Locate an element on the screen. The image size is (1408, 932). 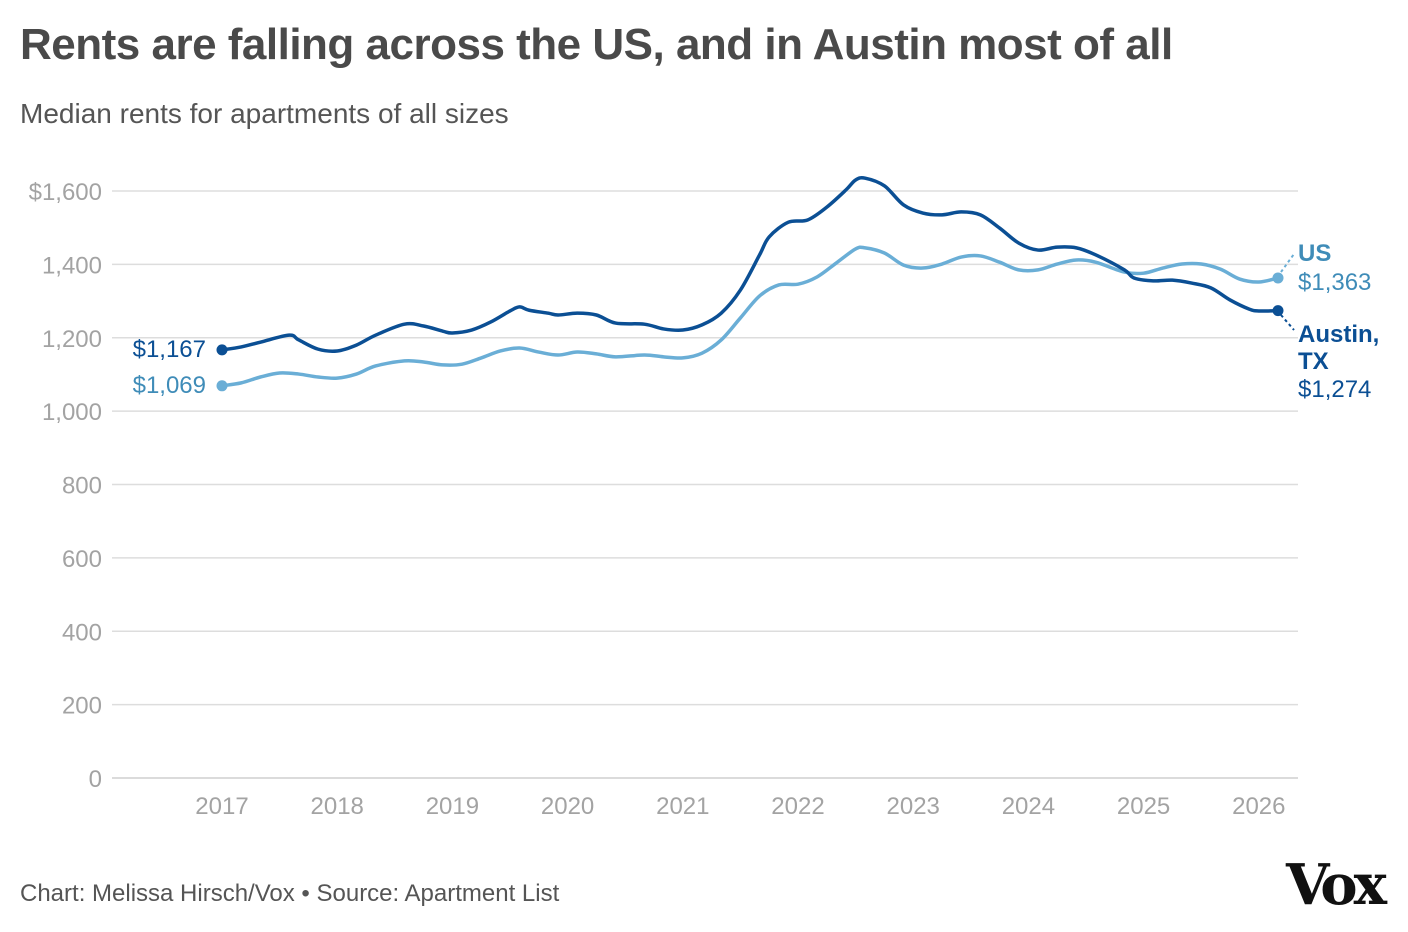
y-axis-ticks: $1,600 1,400 1,200 1,000 800 600 400 200 0 is located at coordinates (65, 486).